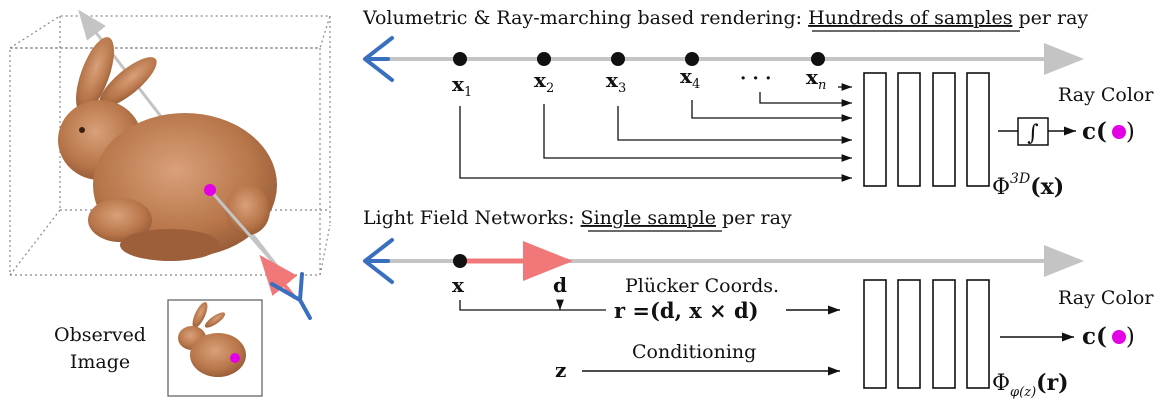 This screenshot has height=400, width=1170. Describe the element at coordinates (926, 129) in the screenshot. I see `volumetric-mlp` at that location.